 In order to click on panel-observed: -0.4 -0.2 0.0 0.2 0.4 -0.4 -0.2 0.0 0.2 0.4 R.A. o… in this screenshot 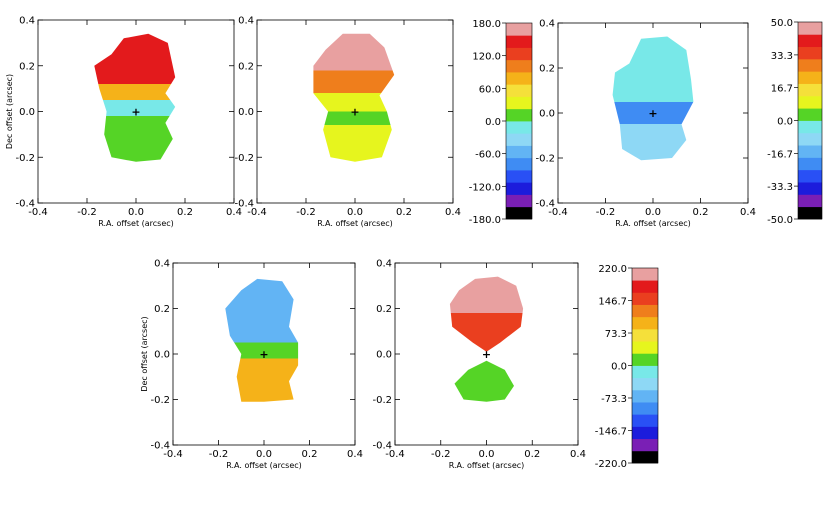, I will do `click(123, 122)`.